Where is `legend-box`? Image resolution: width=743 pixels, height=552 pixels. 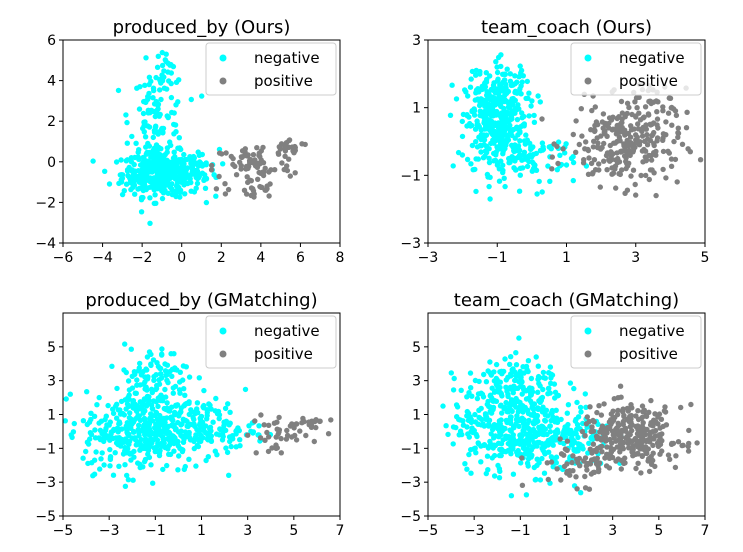 legend-box is located at coordinates (271, 342).